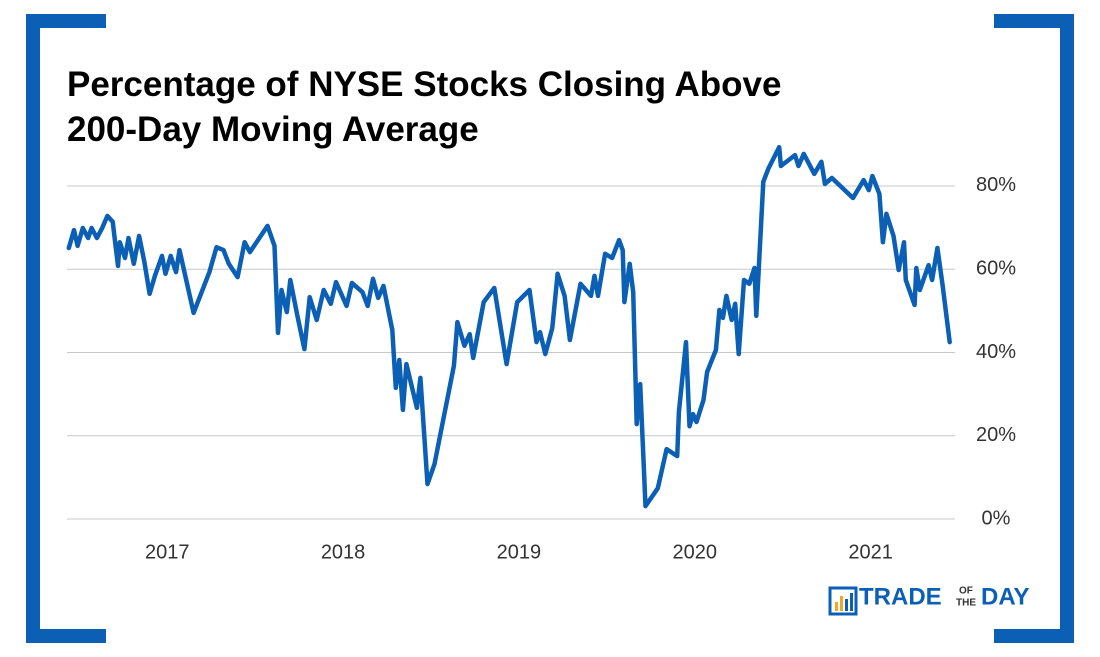 The width and height of the screenshot is (1100, 657). Describe the element at coordinates (996, 435) in the screenshot. I see `y-tick-label: 20%` at that location.